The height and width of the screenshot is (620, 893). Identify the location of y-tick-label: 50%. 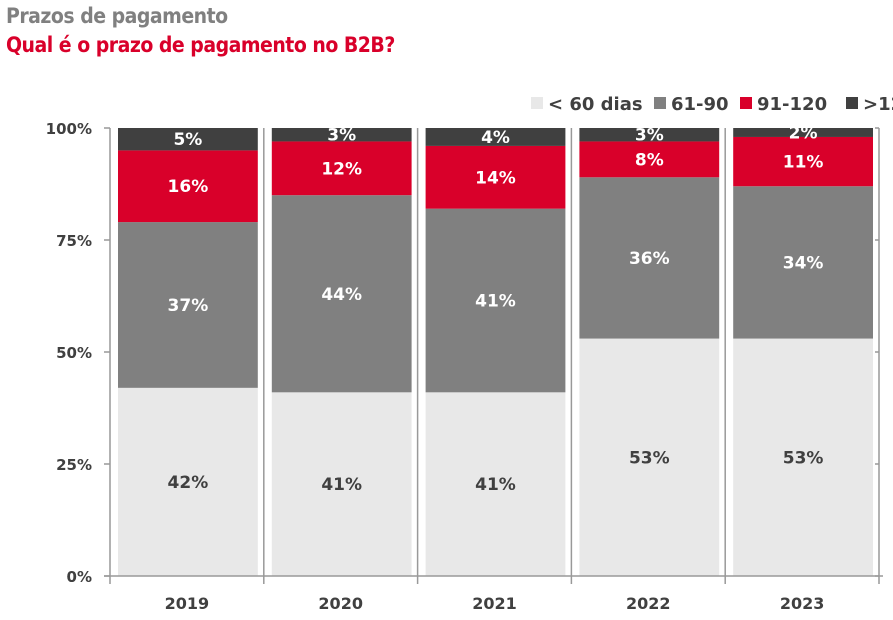
(74, 353).